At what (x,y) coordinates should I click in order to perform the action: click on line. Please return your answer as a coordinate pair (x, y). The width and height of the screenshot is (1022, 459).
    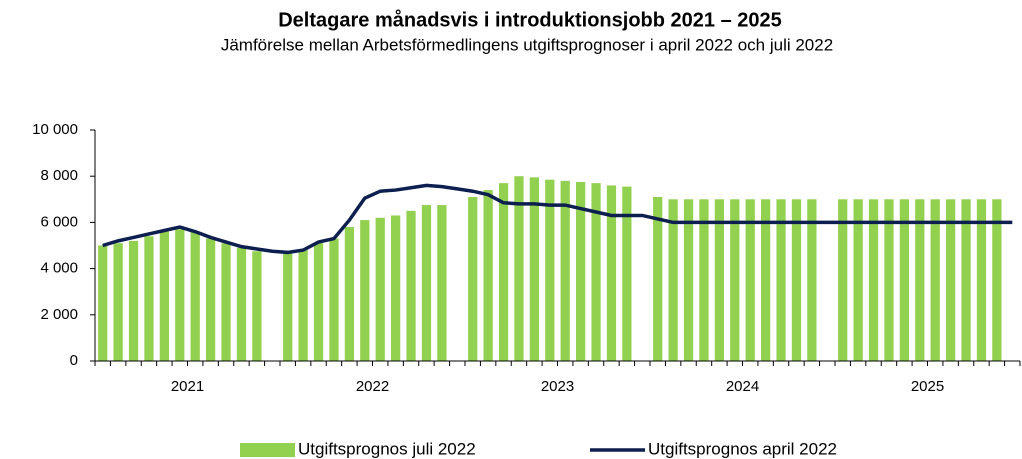
    Looking at the image, I should click on (557, 219).